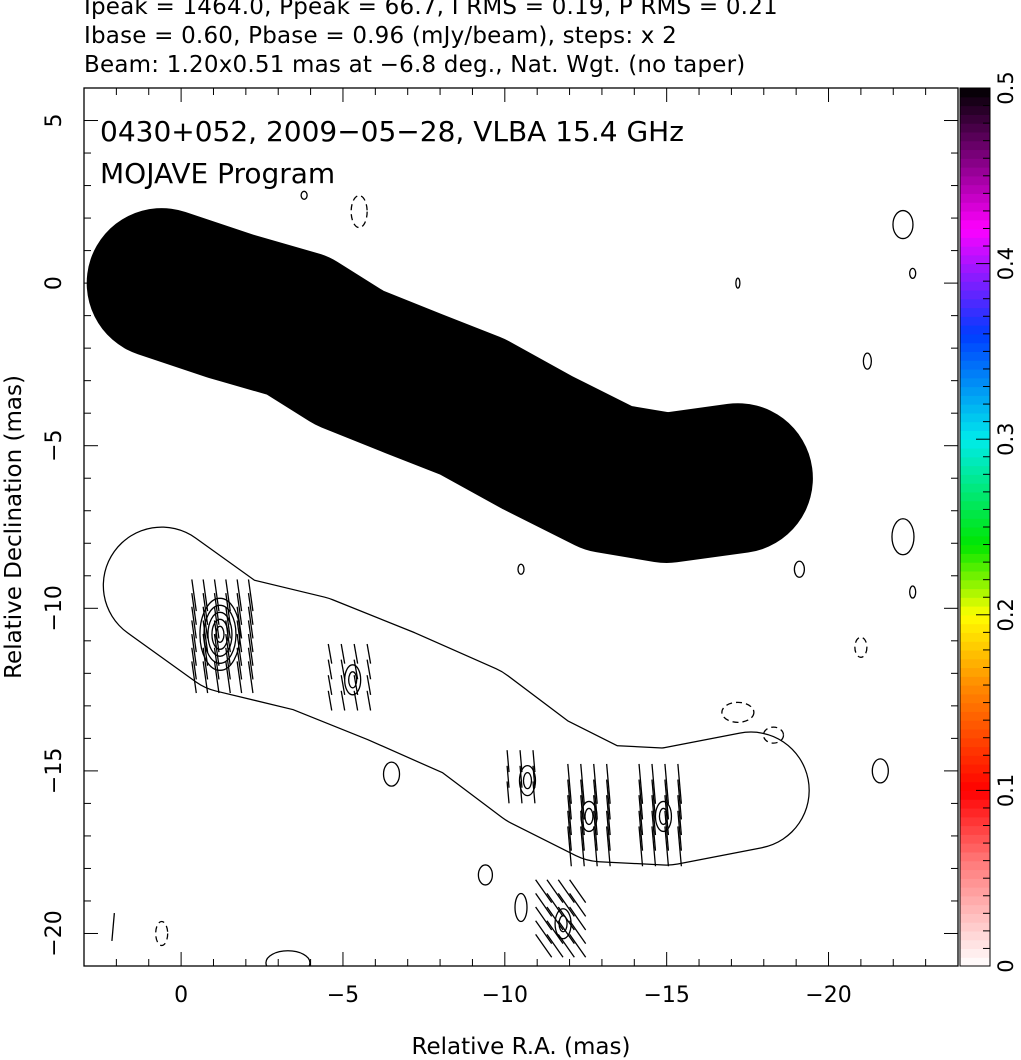  What do you see at coordinates (54, 933) in the screenshot?
I see `y-tick-label: −20` at bounding box center [54, 933].